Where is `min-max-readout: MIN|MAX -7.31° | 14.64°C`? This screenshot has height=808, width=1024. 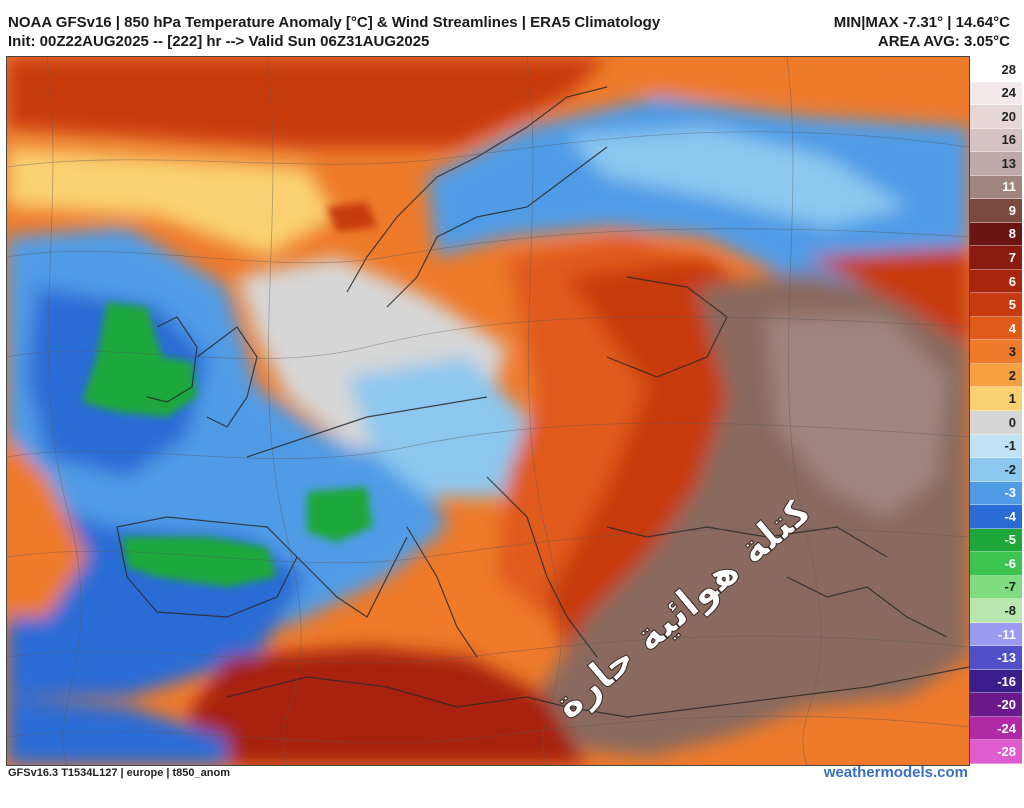
min-max-readout: MIN|MAX -7.31° | 14.64°C is located at coordinates (921, 22).